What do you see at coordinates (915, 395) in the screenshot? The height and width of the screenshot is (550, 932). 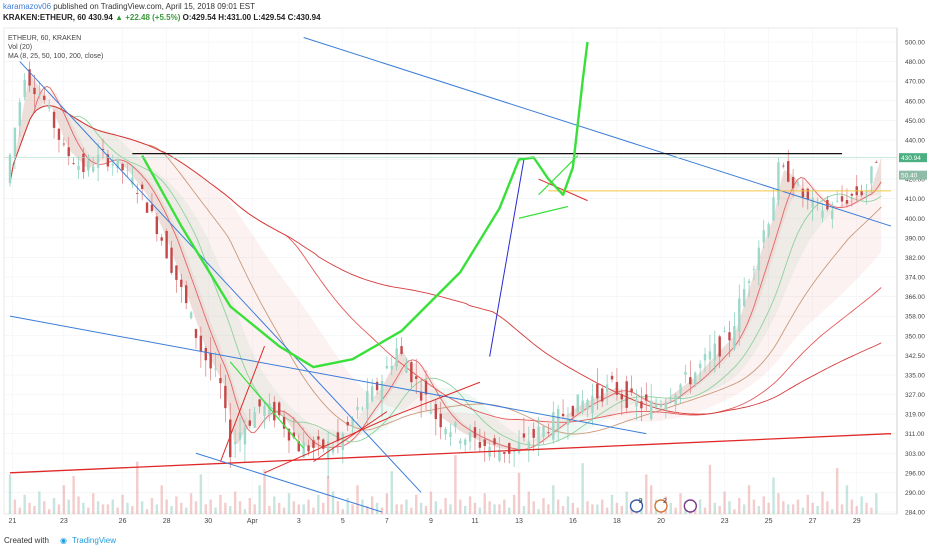 I see `y-tick-label: 327.00` at bounding box center [915, 395].